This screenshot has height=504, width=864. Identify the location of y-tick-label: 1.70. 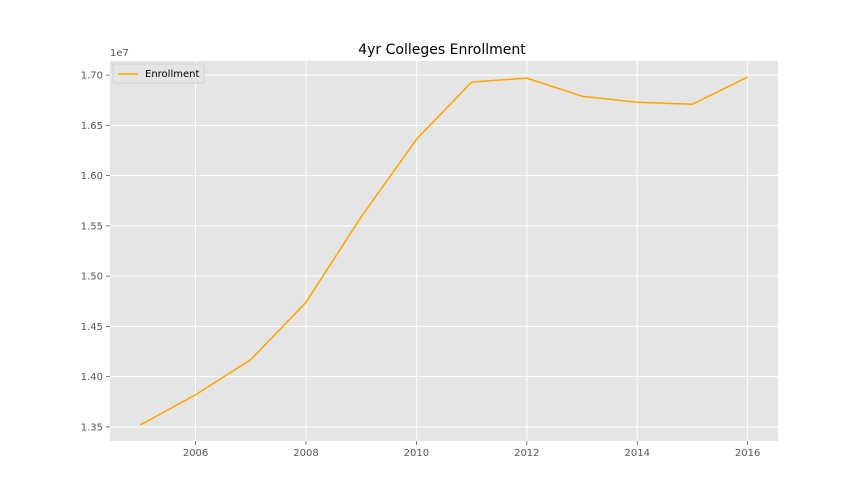
(92, 76).